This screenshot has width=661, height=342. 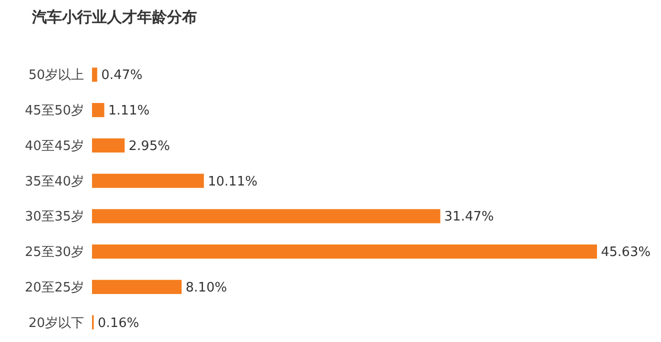 What do you see at coordinates (626, 252) in the screenshot?
I see `data-label: 45.63%` at bounding box center [626, 252].